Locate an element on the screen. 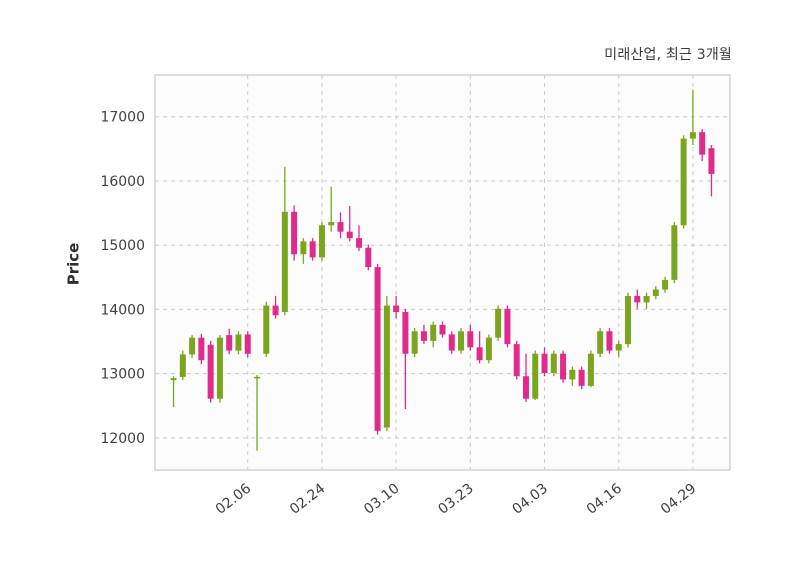 The height and width of the screenshot is (575, 800). y-tick-label: 17000 is located at coordinates (122, 118).